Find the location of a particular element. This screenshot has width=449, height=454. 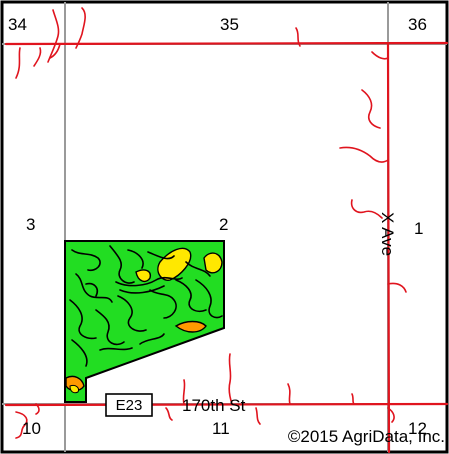

section-label-34: 34 is located at coordinates (17, 24).